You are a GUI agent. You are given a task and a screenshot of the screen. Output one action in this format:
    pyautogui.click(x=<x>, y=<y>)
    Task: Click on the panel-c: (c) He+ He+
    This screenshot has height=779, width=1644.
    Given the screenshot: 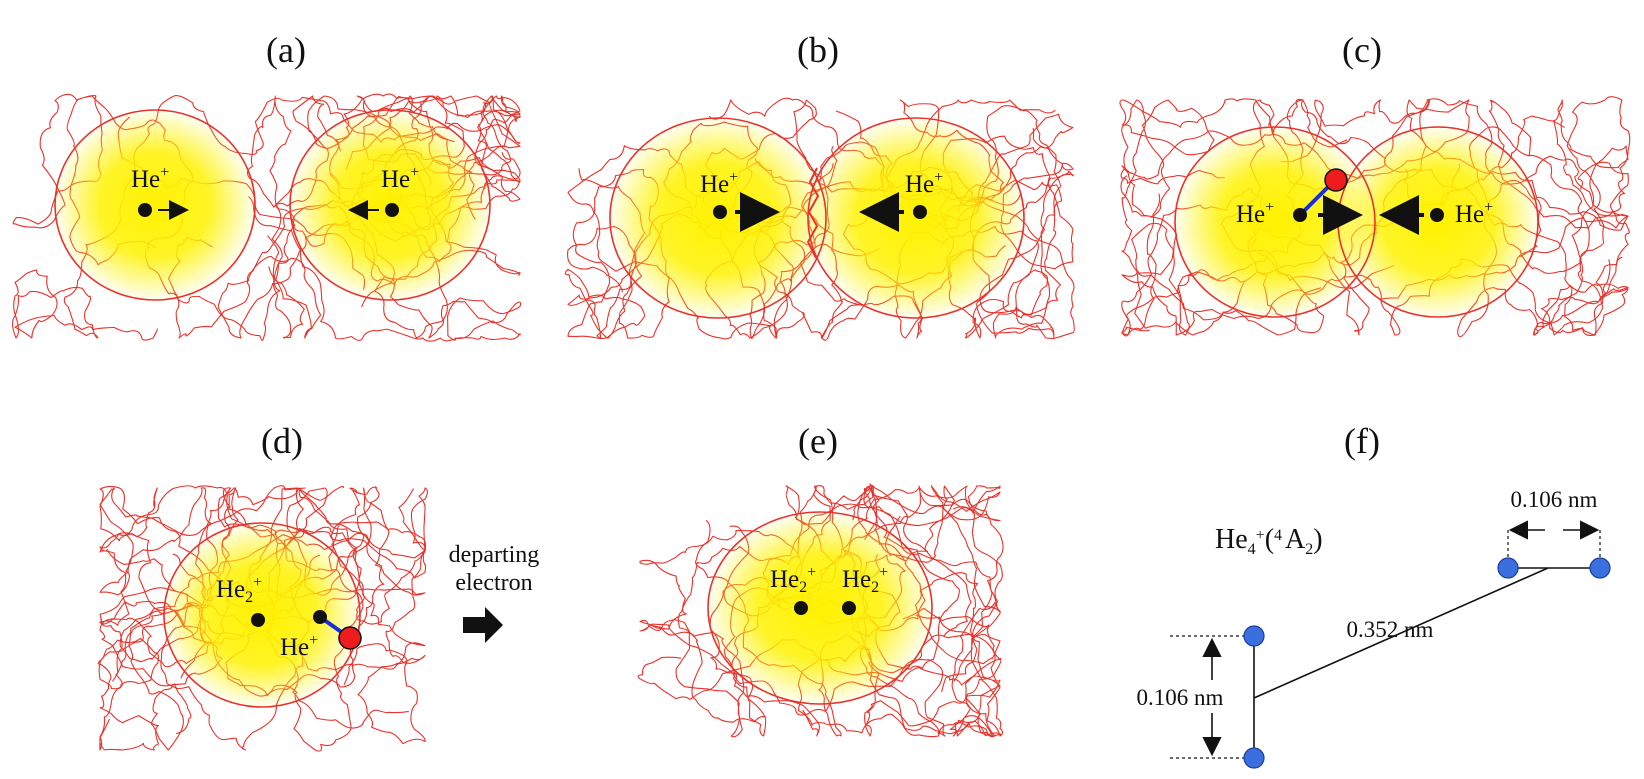 What is the action you would take?
    pyautogui.click(x=1375, y=184)
    